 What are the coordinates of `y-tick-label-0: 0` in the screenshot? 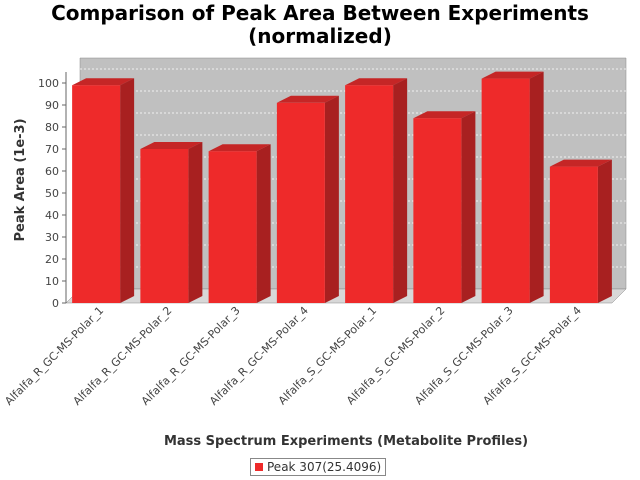 It's located at (55, 303).